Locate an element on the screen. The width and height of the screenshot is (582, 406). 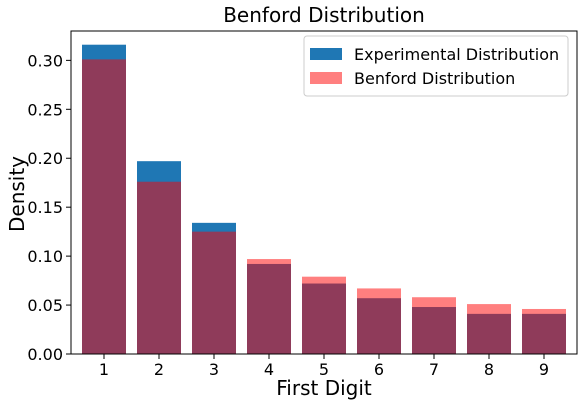
y-tick-label-0.20: 0.20 is located at coordinates (45, 158).